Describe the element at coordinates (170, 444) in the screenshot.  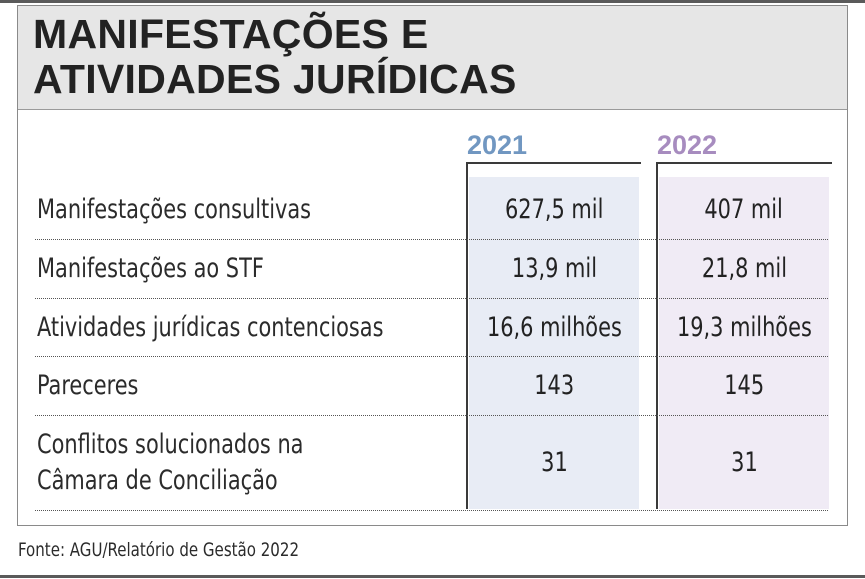
I see `row-label-conflitos-line1: Conflitos solucionados na` at that location.